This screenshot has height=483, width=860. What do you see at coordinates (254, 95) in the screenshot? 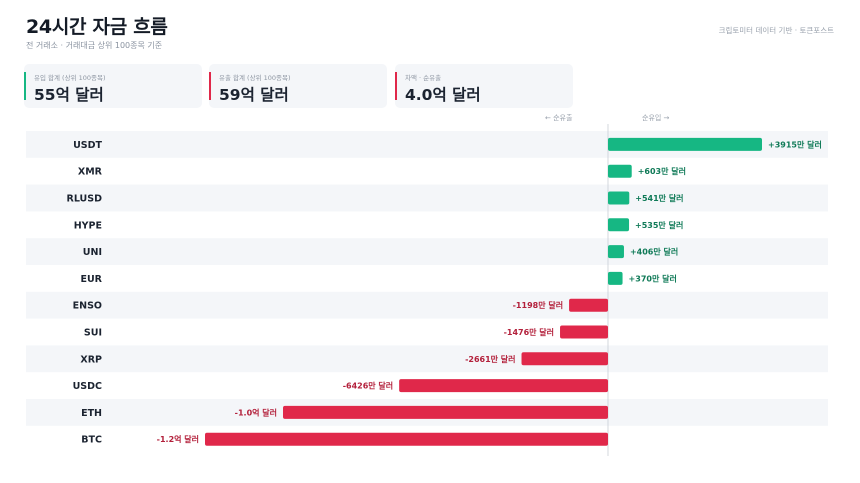
I see `outflow-total-value: 59억 달러` at bounding box center [254, 95].